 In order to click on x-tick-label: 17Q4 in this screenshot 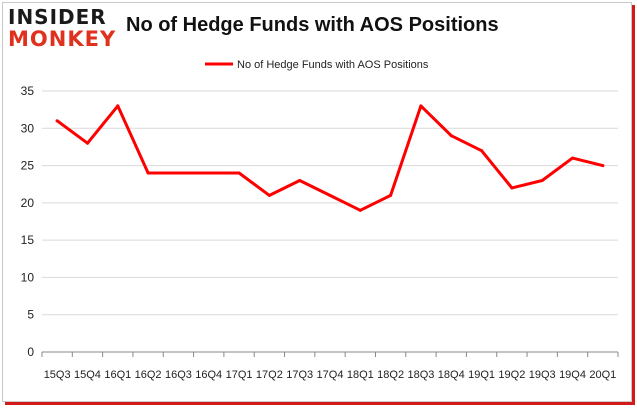, I will do `click(330, 375)`.